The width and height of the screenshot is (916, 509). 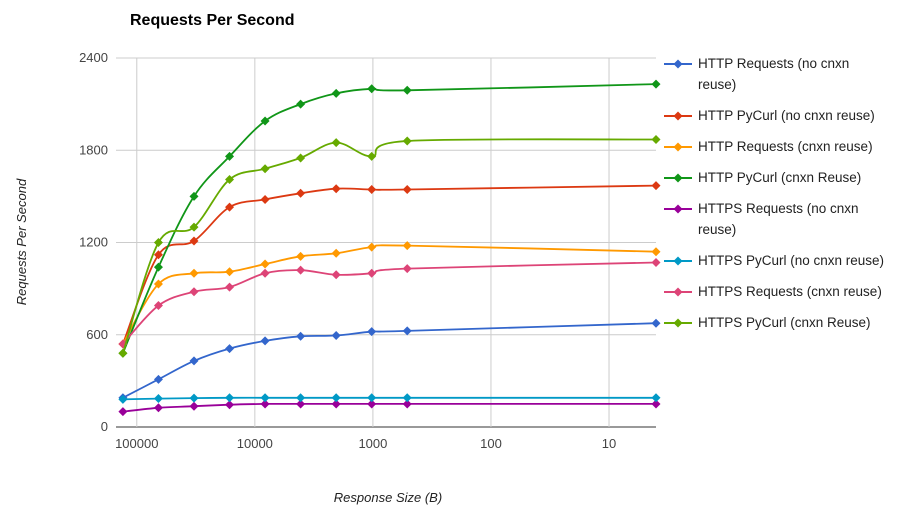 I want to click on y-axis-ticks: 0 600 1200 1800 2400, so click(x=93, y=242).